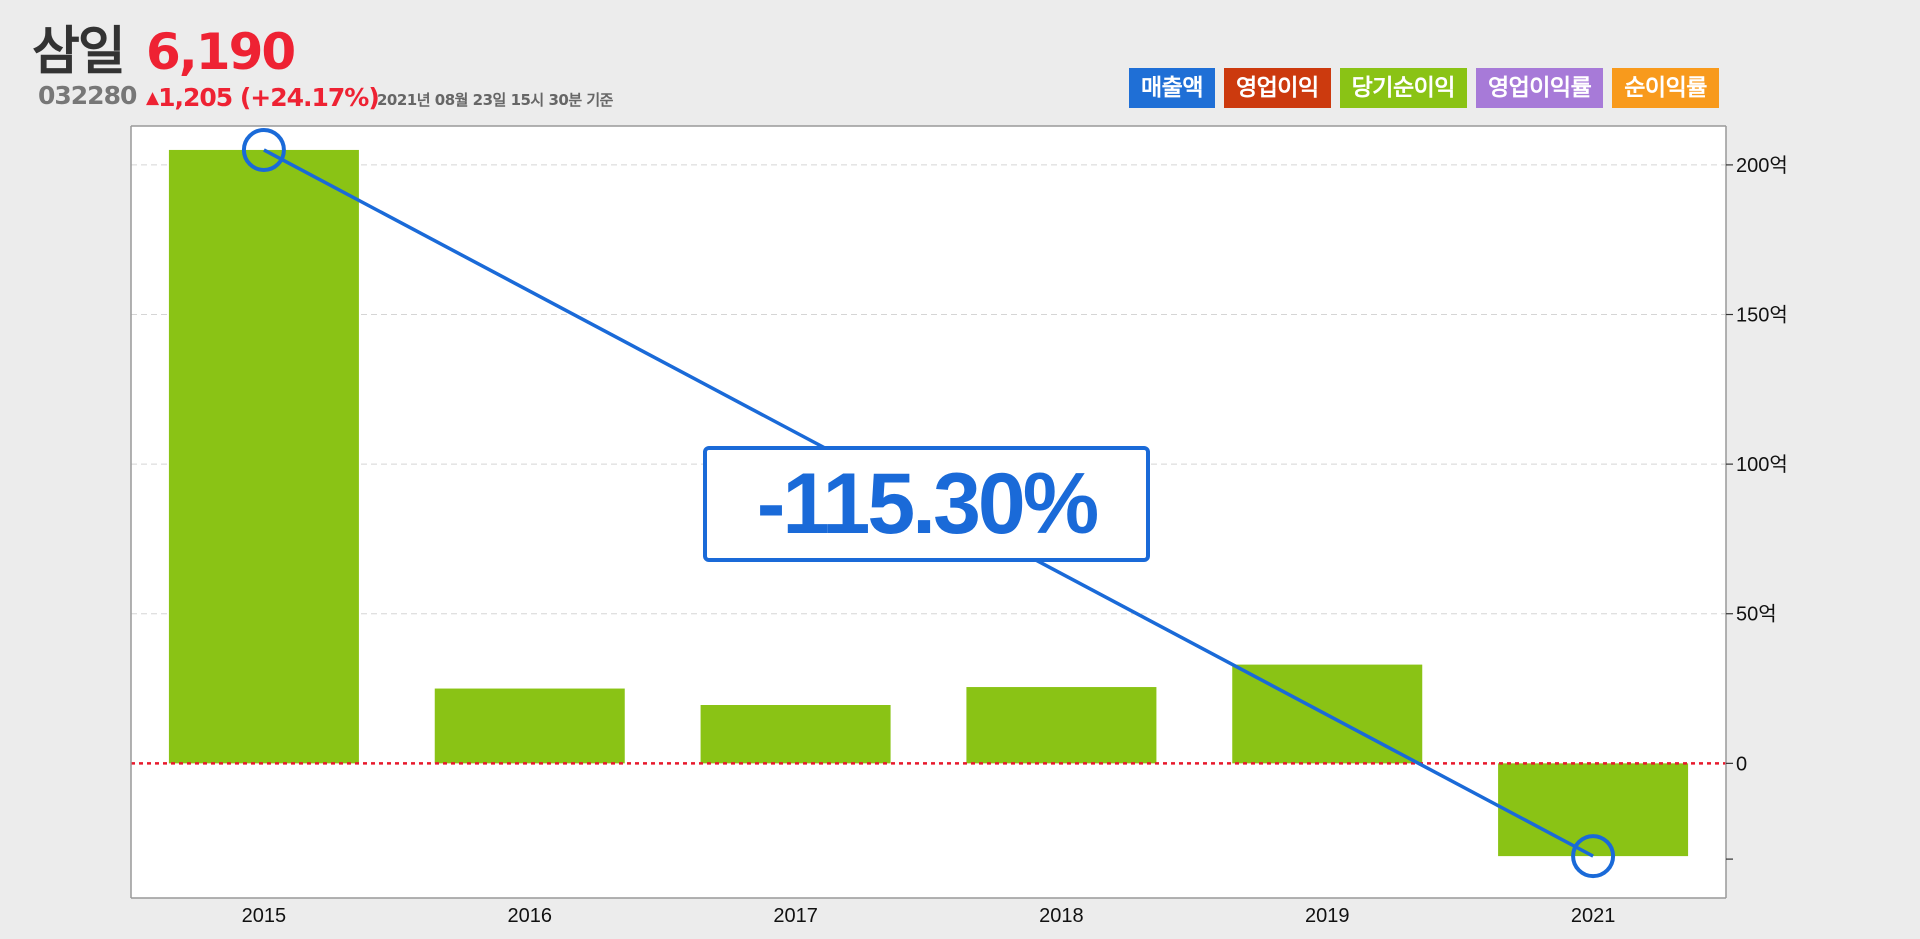  What do you see at coordinates (929, 916) in the screenshot?
I see `x-axis-ticks: 2015 2016 2017 2018 2019 2021` at bounding box center [929, 916].